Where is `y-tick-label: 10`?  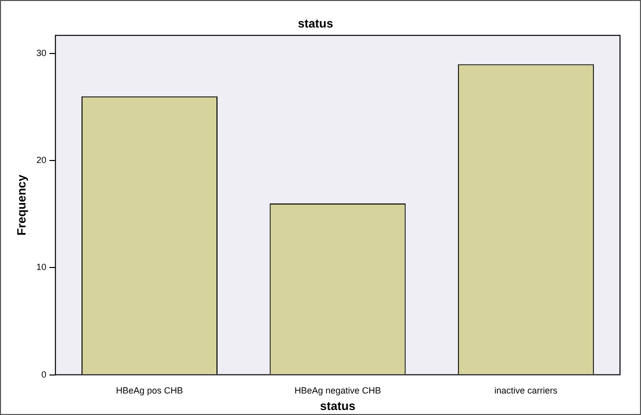
y-tick-label: 10 is located at coordinates (41, 267).